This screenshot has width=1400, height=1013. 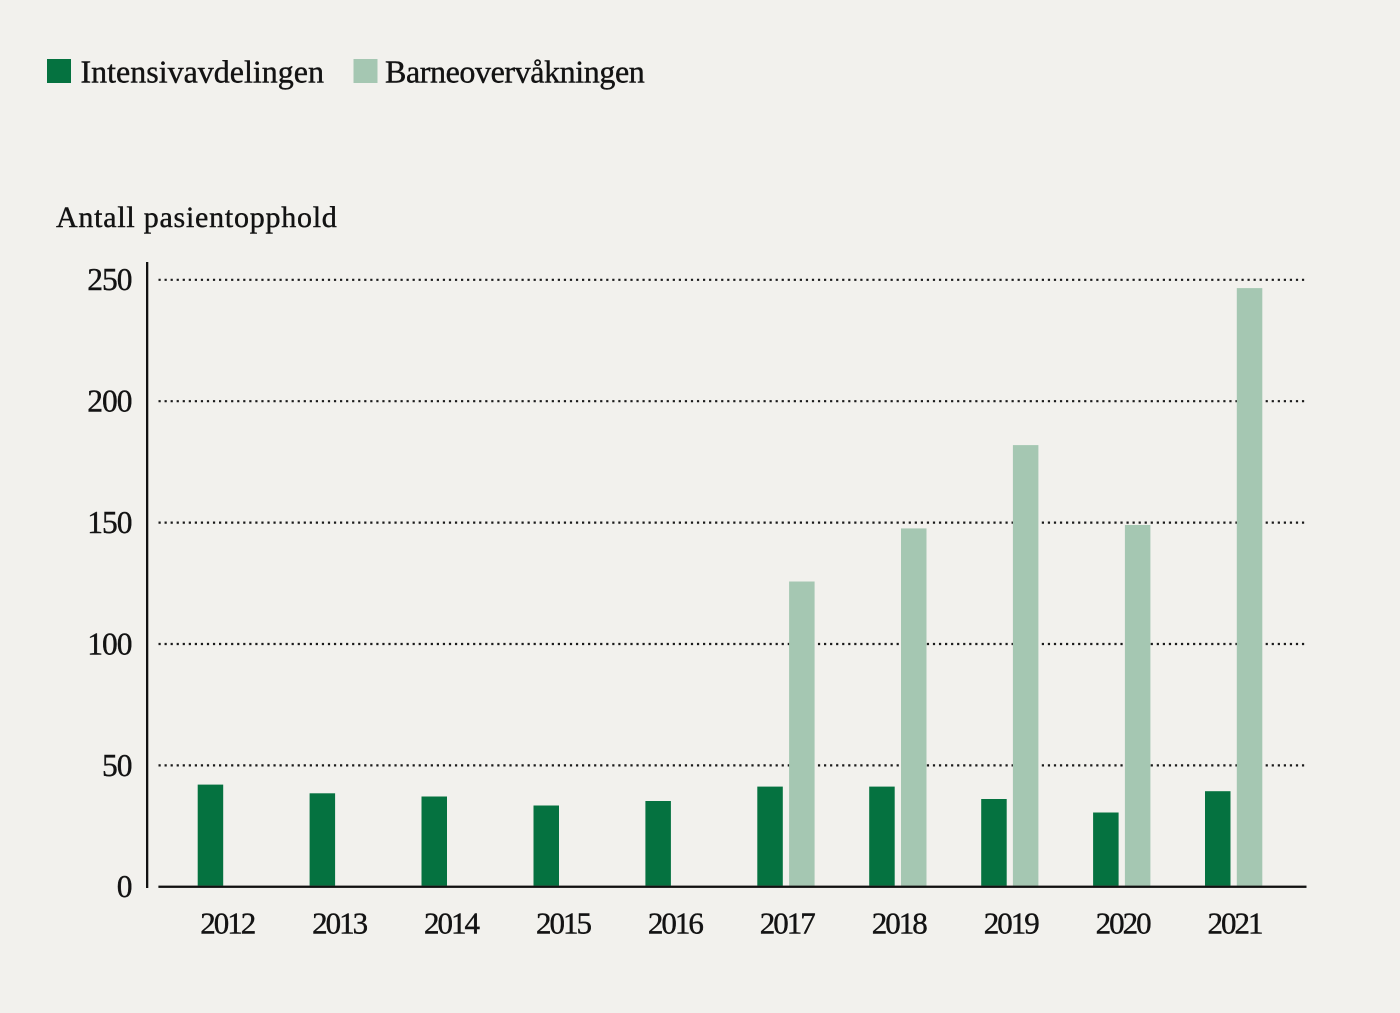 I want to click on svg-text: 2013, so click(x=340, y=923).